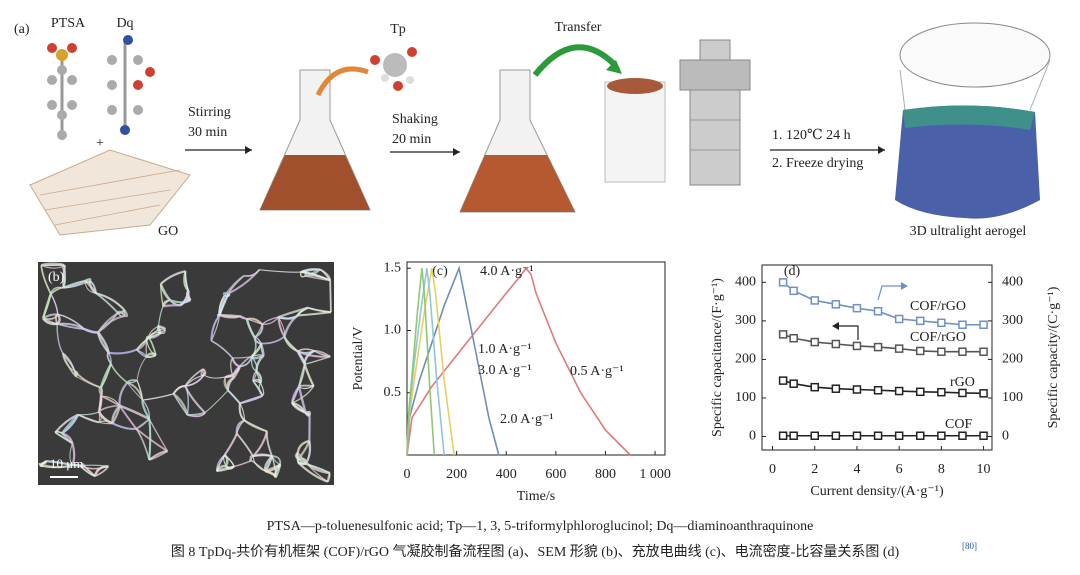 The width and height of the screenshot is (1080, 575). What do you see at coordinates (527, 419) in the screenshot?
I see `series-label: 2.0 A·g⁻¹` at bounding box center [527, 419].